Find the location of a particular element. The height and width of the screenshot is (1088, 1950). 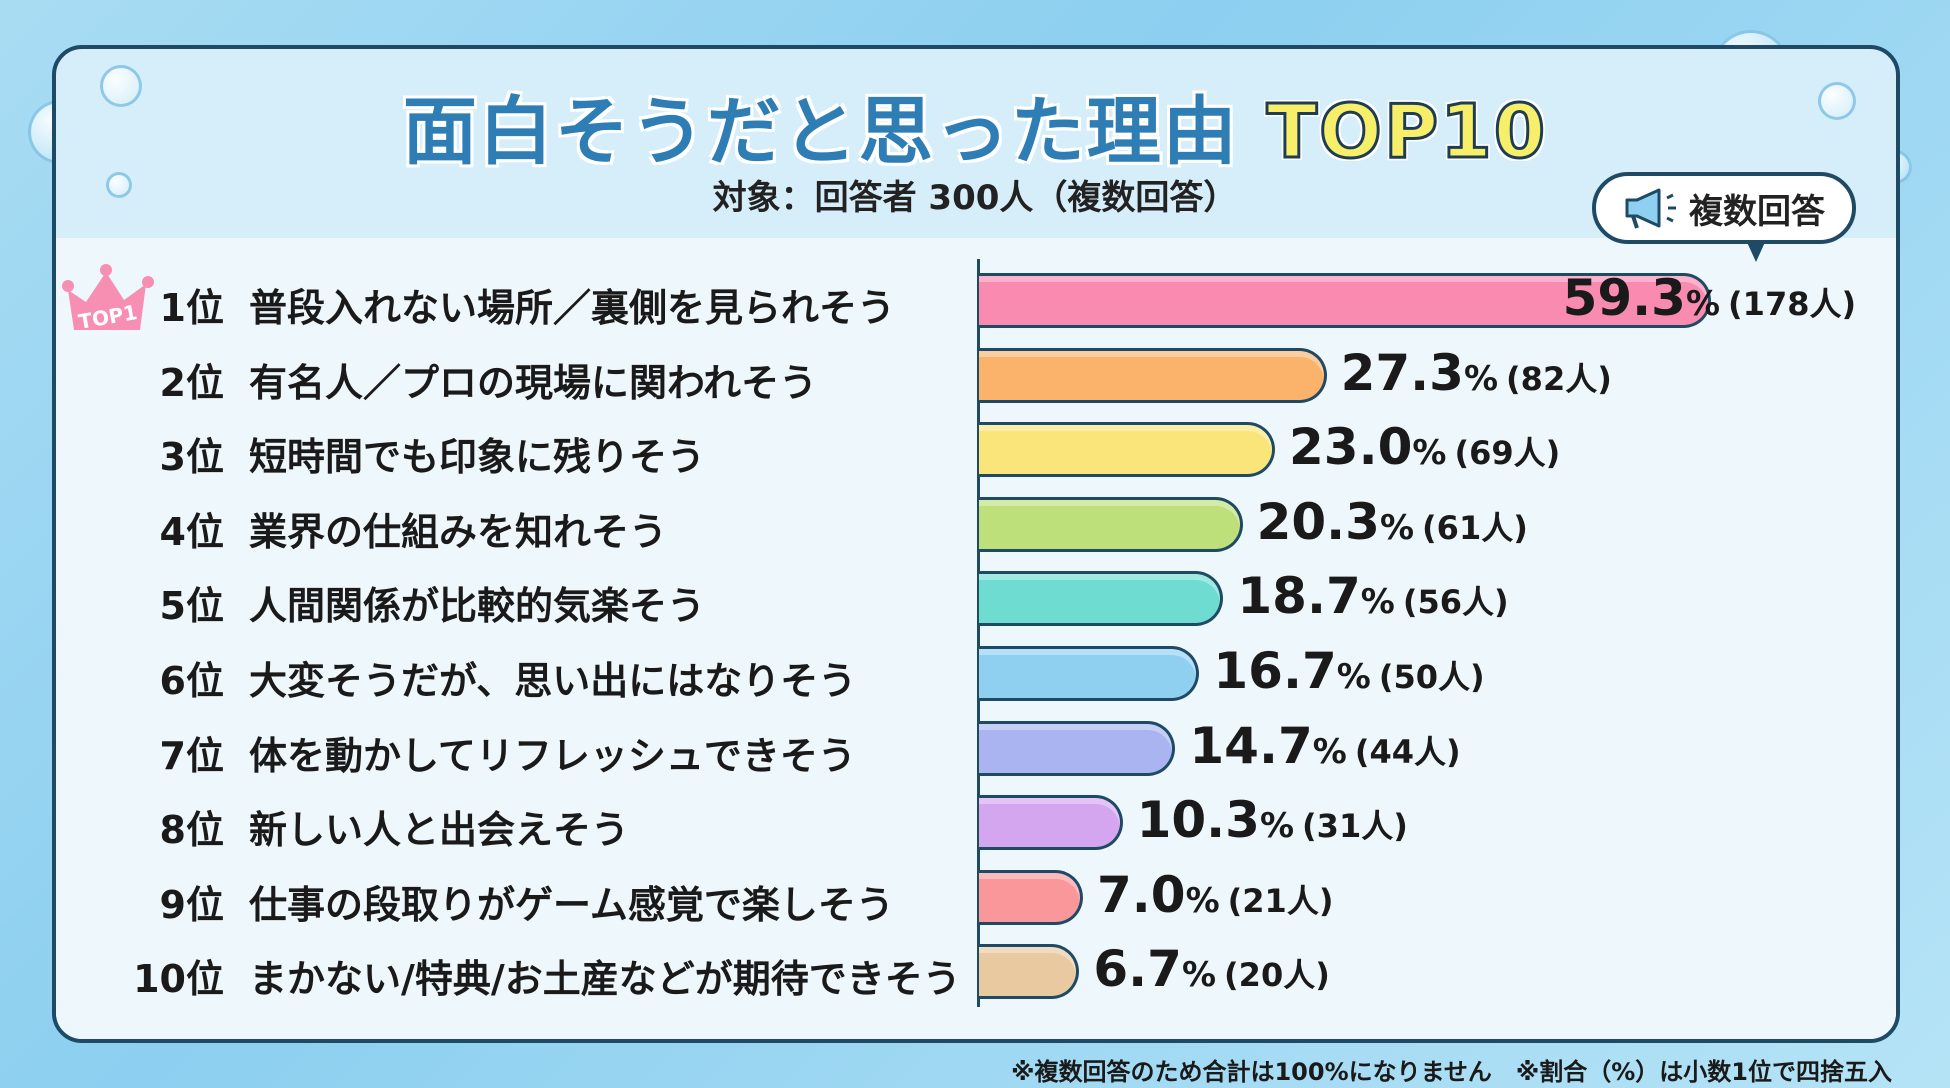

value-label: 10.3% (31人) is located at coordinates (1272, 820).